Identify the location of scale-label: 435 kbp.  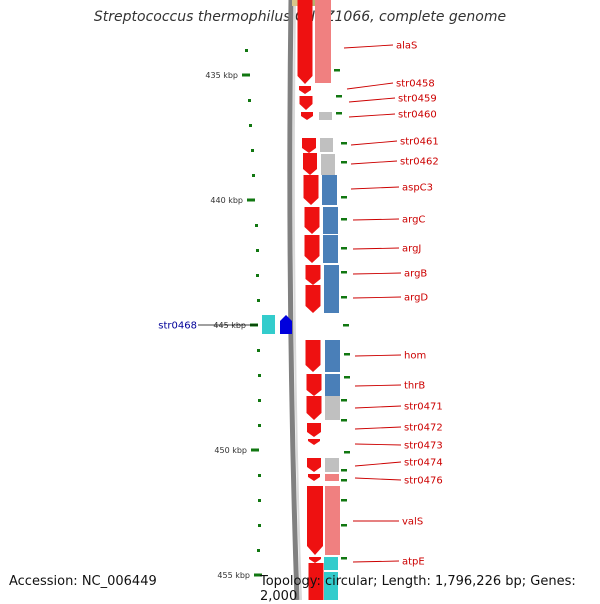
(221, 75).